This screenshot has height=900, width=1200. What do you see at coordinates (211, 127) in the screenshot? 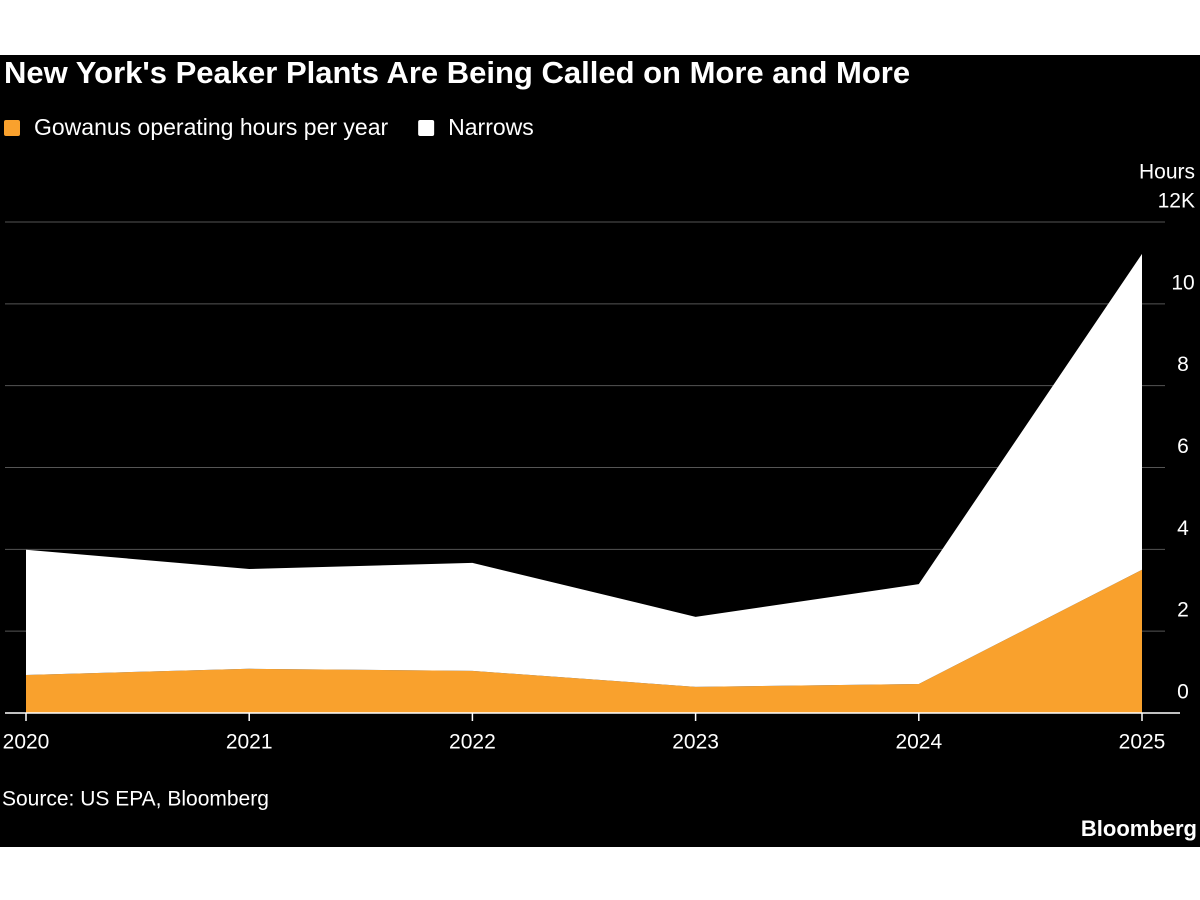
I see `legend-label: Gowanus operating hours per year` at bounding box center [211, 127].